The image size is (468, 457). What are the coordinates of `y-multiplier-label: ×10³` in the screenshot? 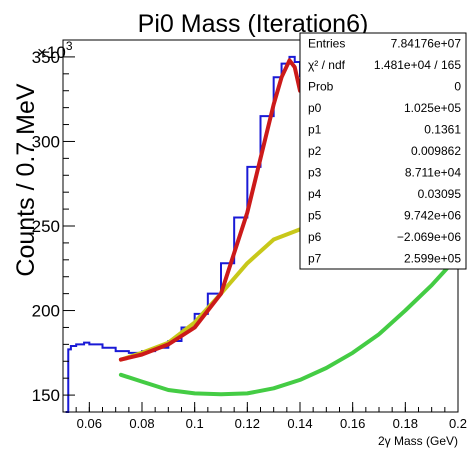 It's located at (55, 50).